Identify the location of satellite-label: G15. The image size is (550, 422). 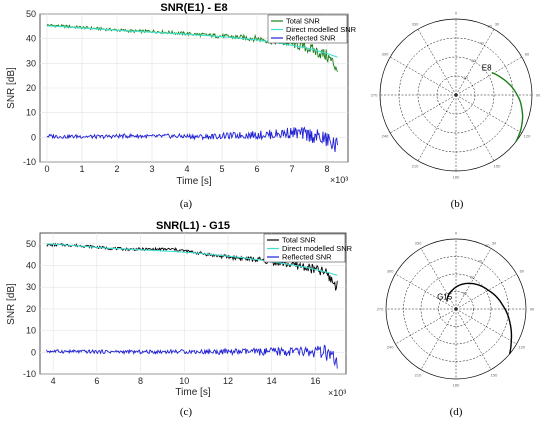
(445, 297).